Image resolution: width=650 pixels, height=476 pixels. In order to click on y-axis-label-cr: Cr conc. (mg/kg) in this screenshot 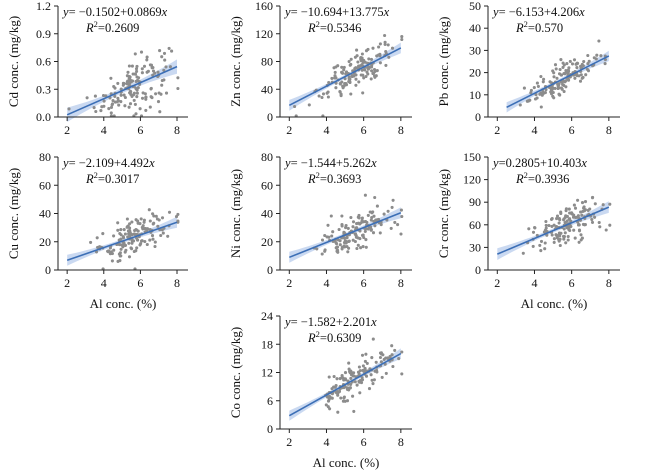, I will do `click(443, 213)`.